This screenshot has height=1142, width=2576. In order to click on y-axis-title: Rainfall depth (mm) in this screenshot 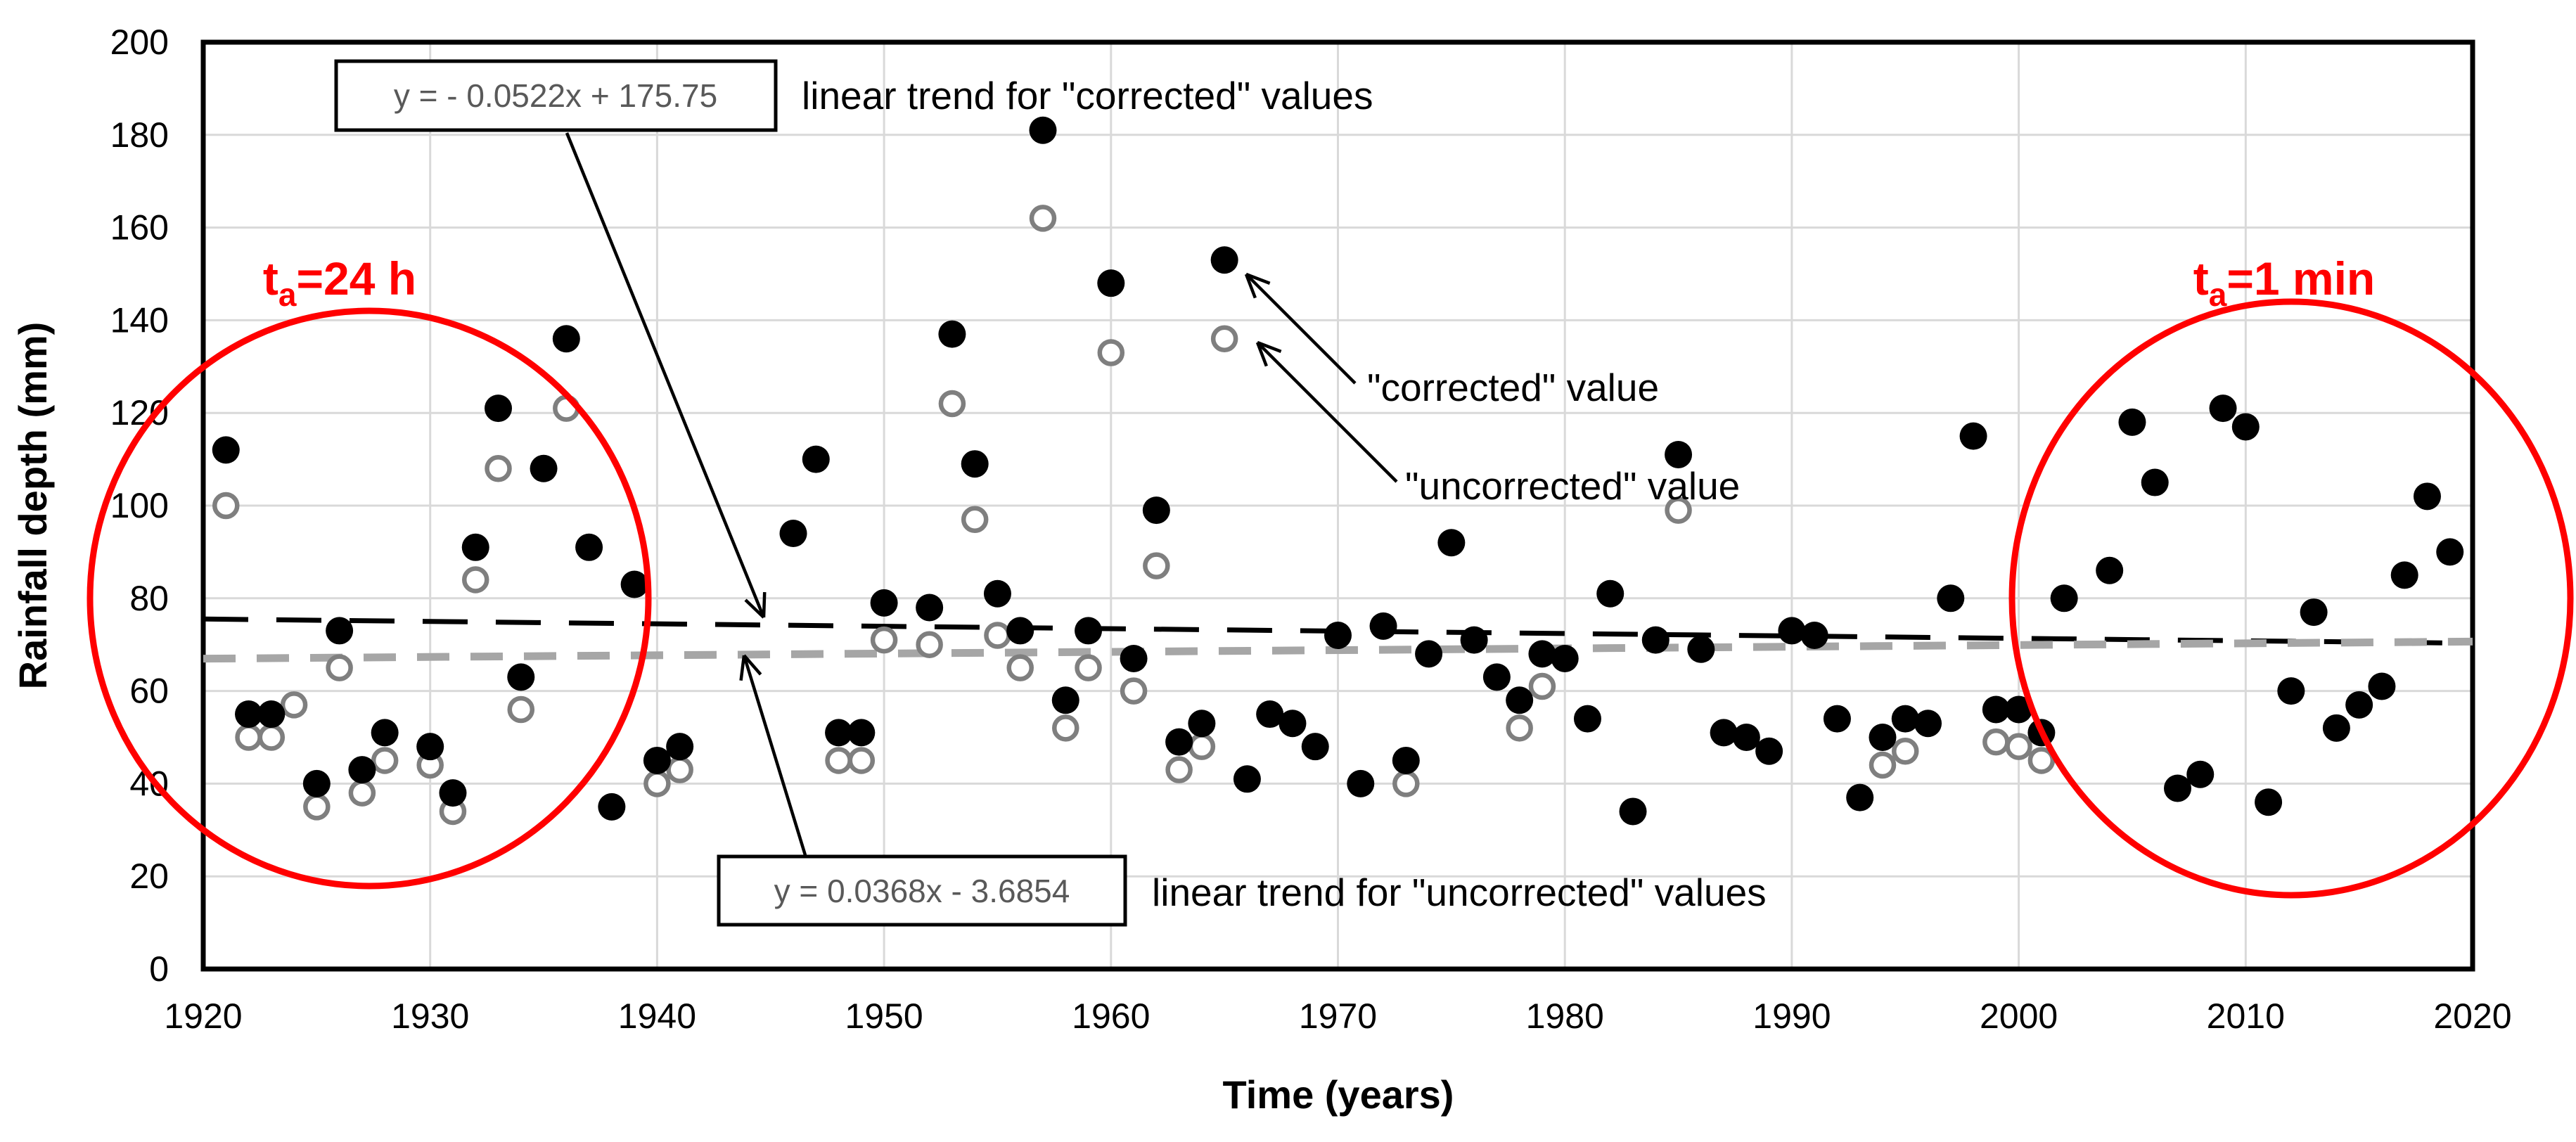, I will do `click(33, 506)`.